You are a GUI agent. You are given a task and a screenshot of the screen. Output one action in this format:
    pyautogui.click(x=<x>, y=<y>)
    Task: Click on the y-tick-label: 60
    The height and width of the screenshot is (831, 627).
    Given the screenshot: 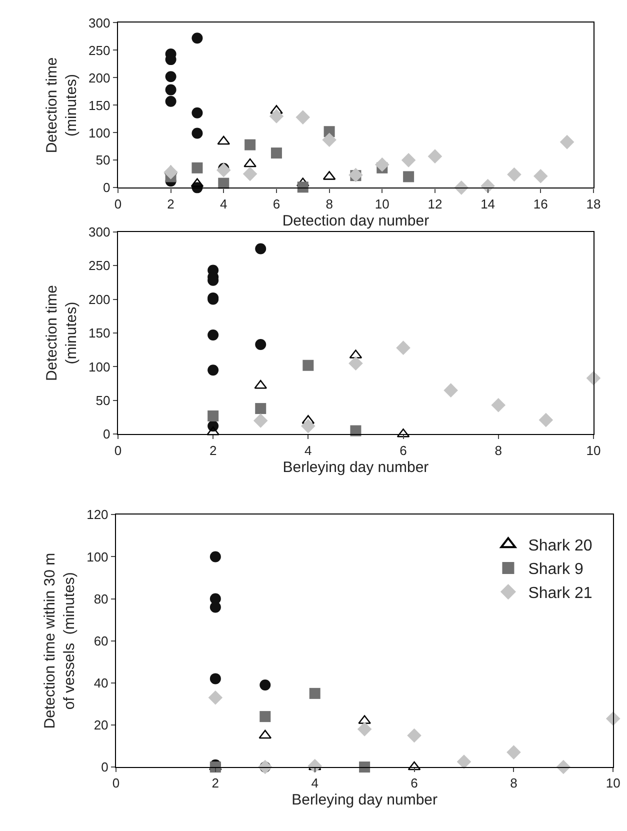 What is the action you would take?
    pyautogui.click(x=101, y=640)
    